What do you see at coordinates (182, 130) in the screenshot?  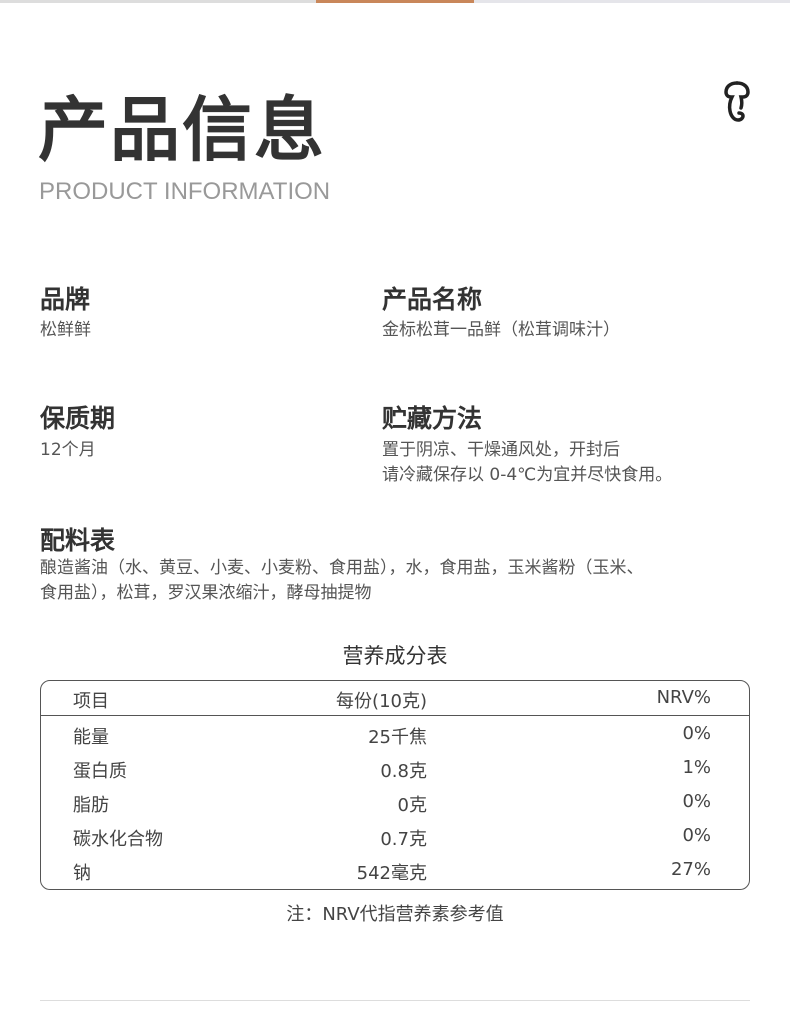 I see `page-title: 产品信息` at bounding box center [182, 130].